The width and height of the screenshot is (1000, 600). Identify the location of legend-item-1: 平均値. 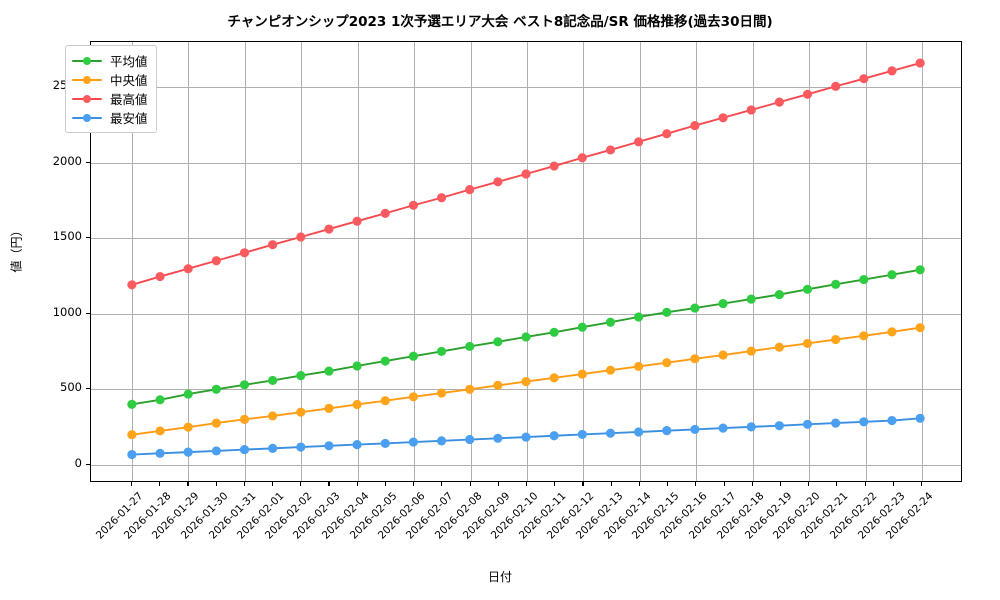
(110, 60).